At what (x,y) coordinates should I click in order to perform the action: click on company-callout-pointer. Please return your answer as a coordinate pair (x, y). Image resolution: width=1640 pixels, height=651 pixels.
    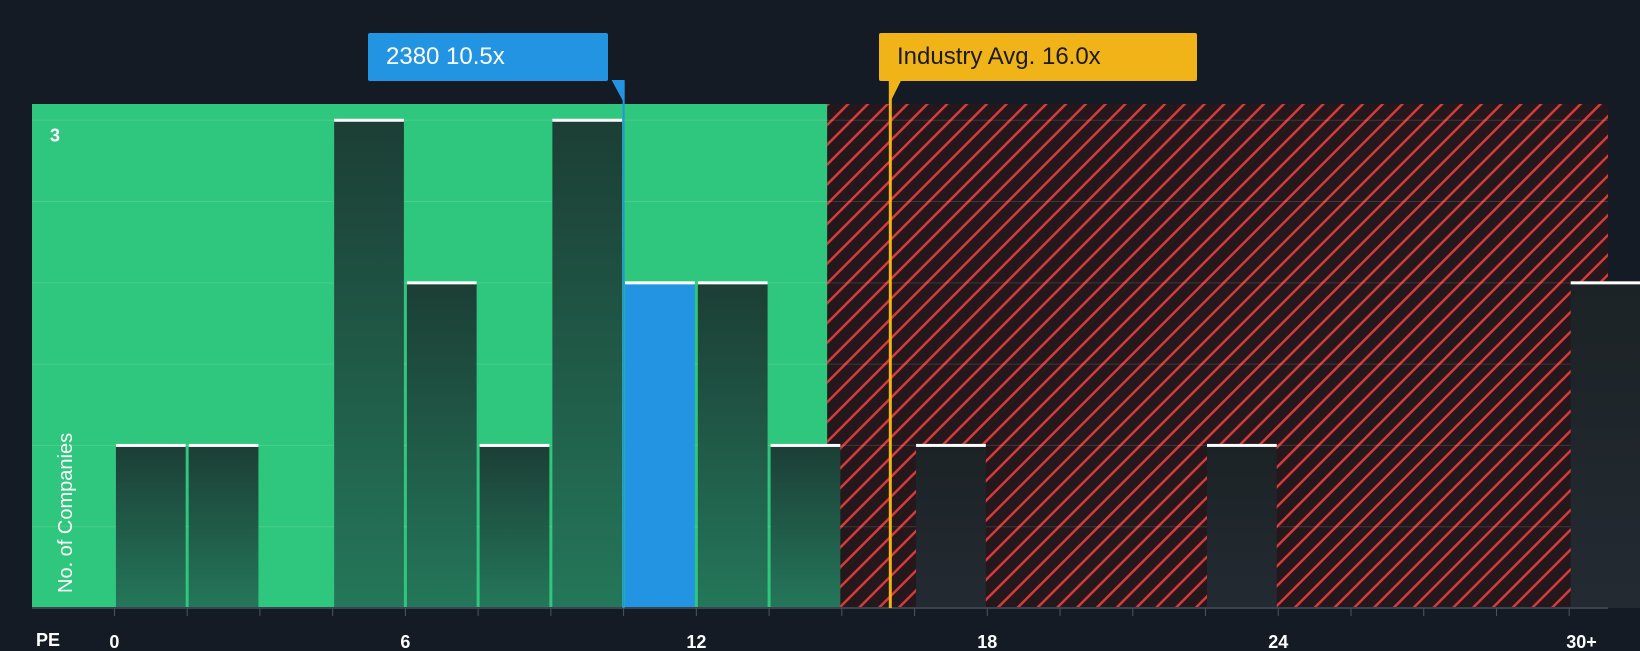
    Looking at the image, I should click on (618, 92).